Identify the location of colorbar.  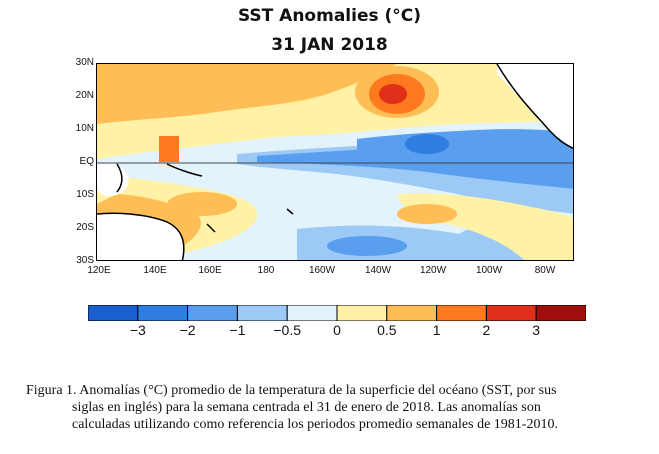
(337, 313).